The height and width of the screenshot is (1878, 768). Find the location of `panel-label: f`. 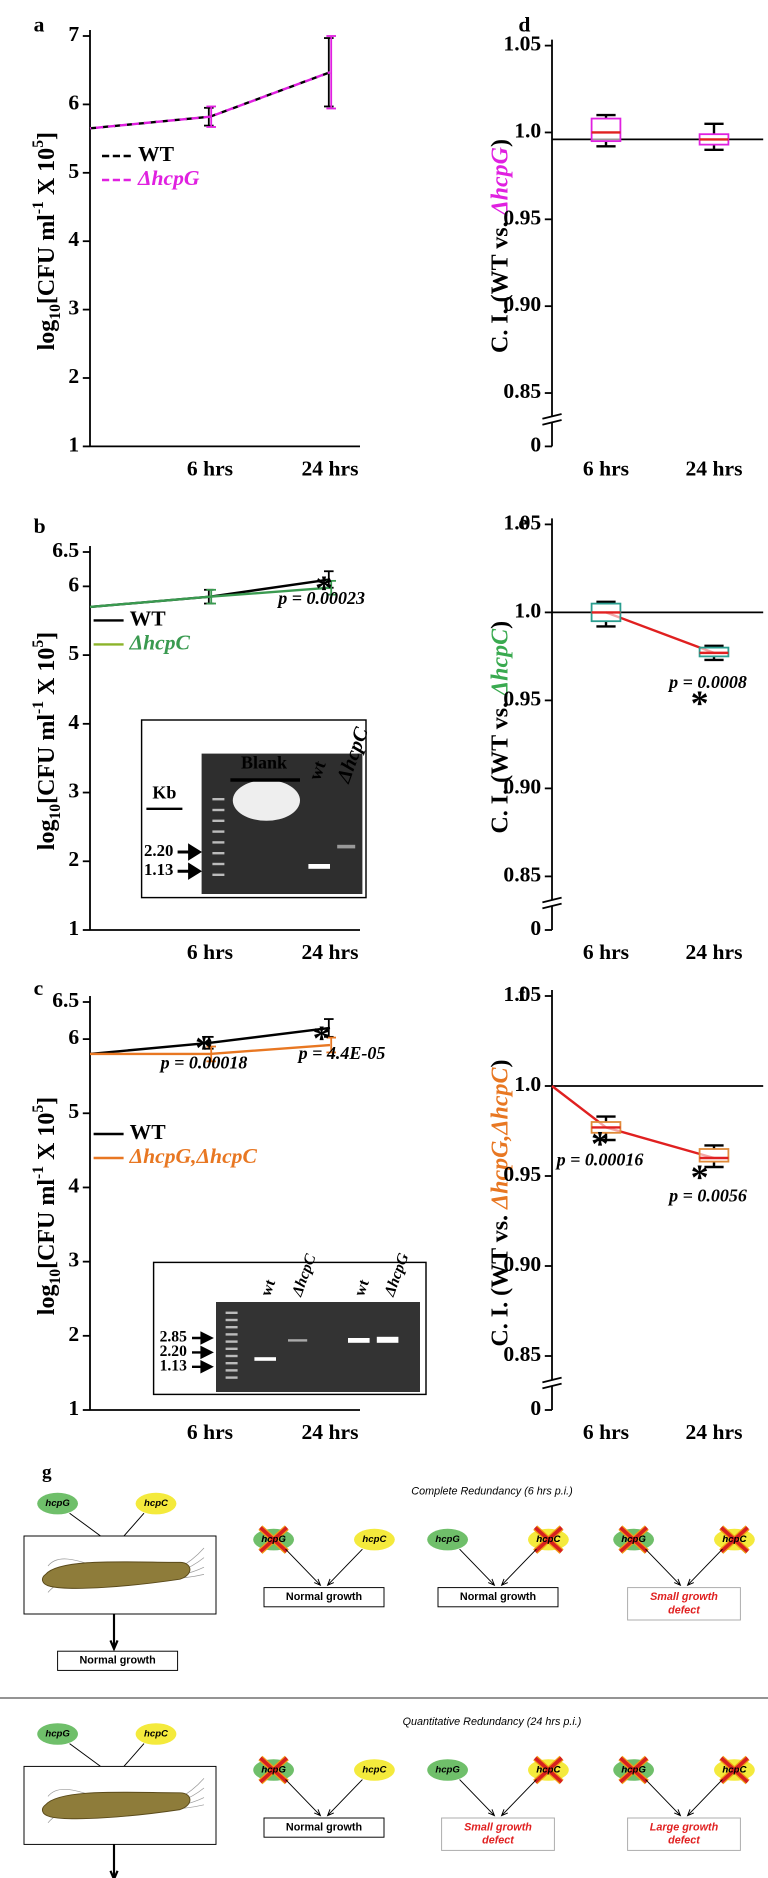

panel-label: f is located at coordinates (522, 994).